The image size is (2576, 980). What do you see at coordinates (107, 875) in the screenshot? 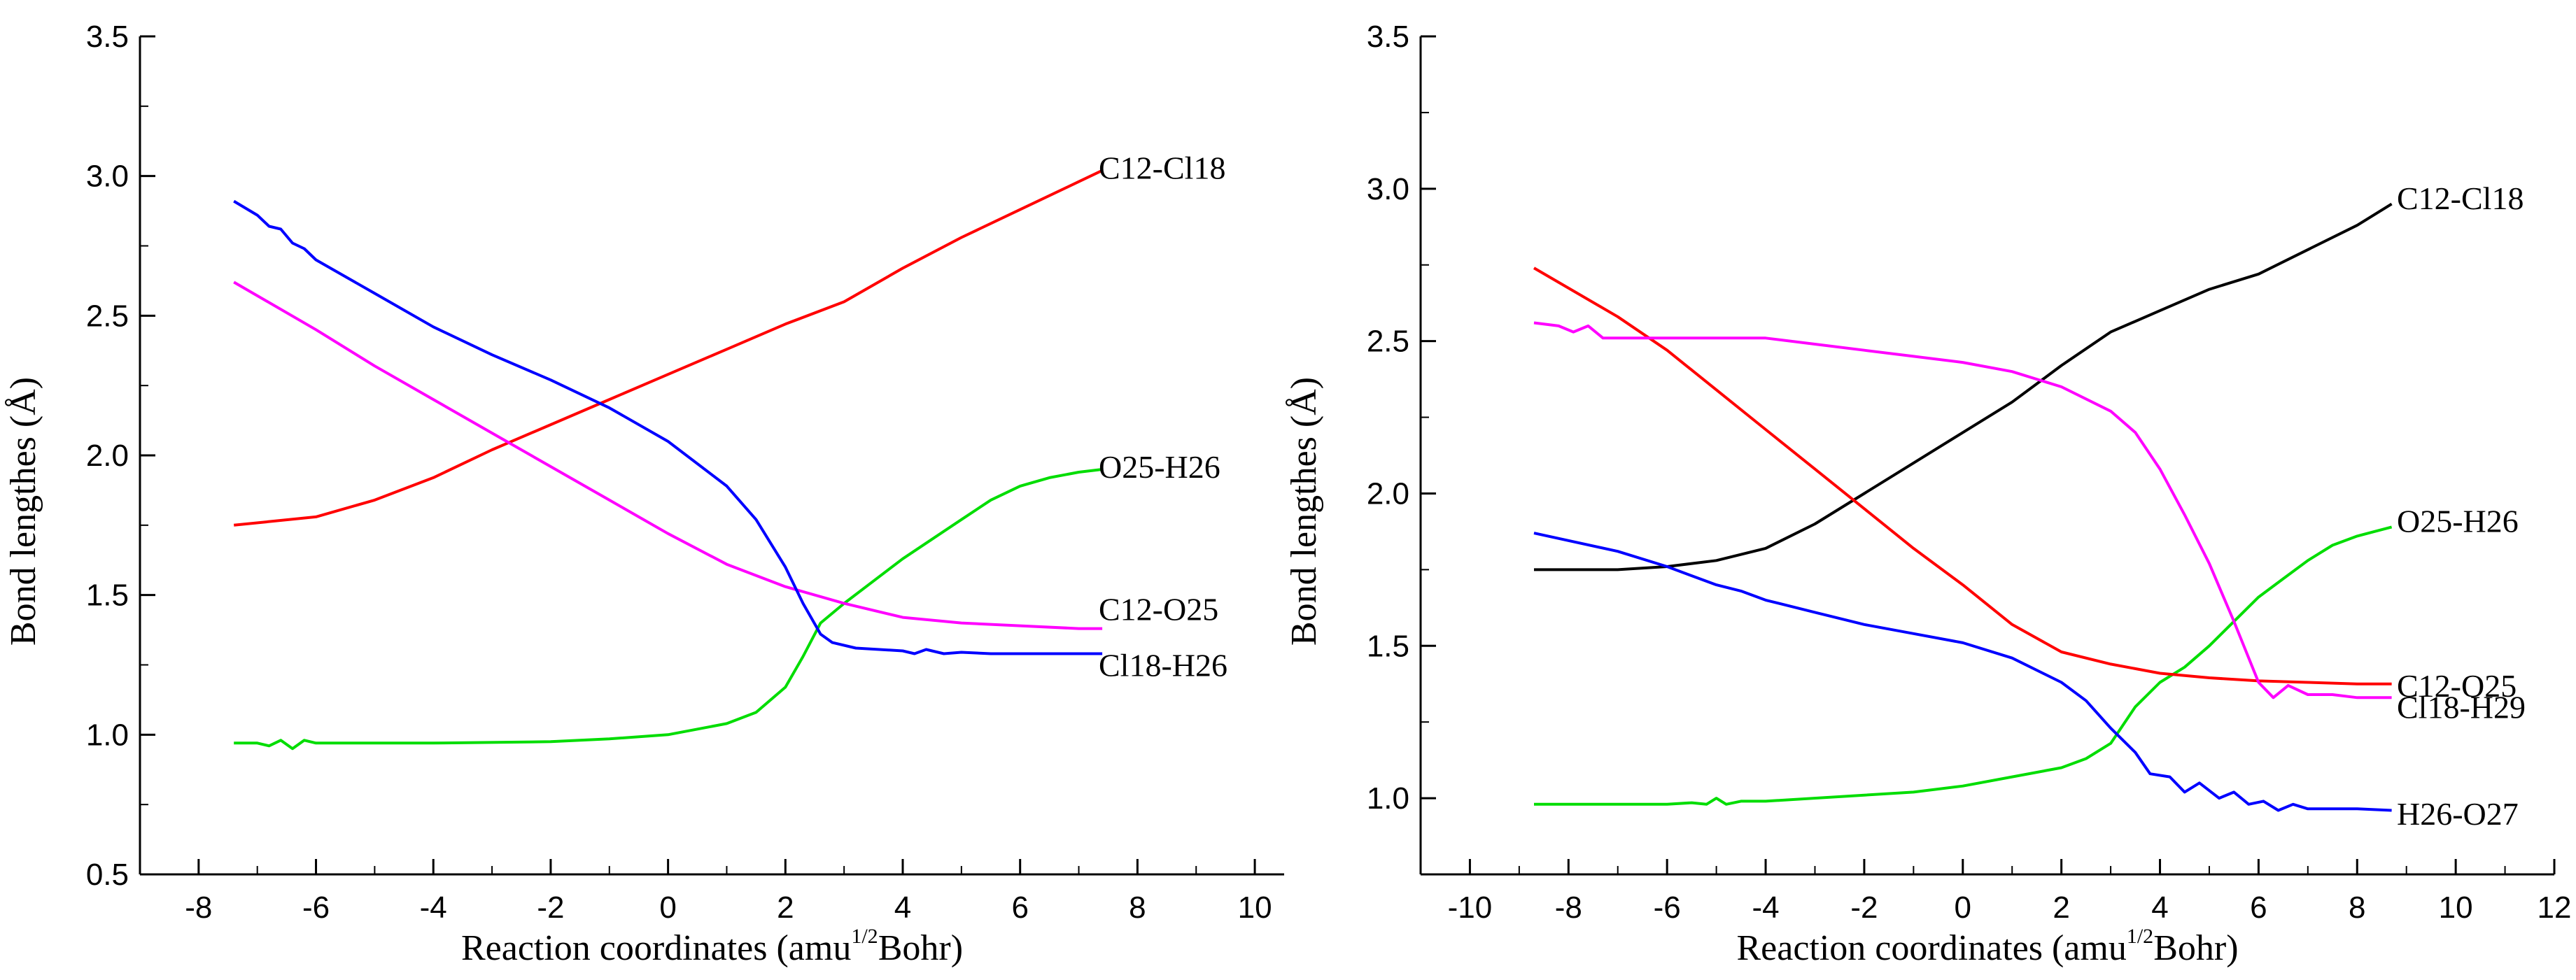
I see `y-tick-label: 0.5` at bounding box center [107, 875].